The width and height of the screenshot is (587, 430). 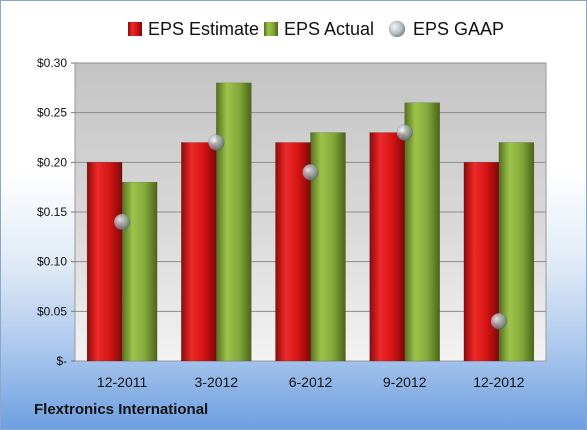 I want to click on x-tick-label: 12-2012, so click(x=499, y=382).